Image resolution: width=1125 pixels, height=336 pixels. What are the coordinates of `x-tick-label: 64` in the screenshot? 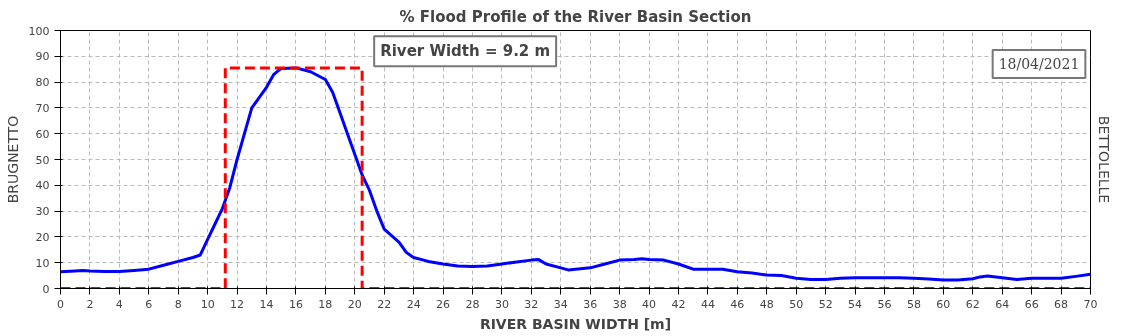 It's located at (1002, 304).